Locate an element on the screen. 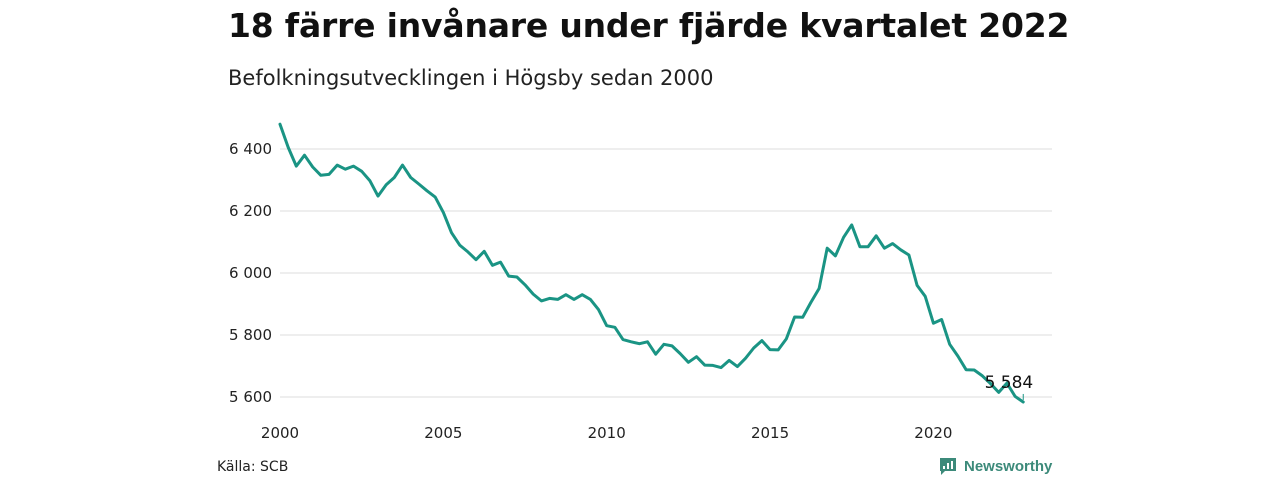 Image resolution: width=1280 pixels, height=480 pixels. y-axis-ticks: 5 600 5 800 6 000 6 200 6 400 is located at coordinates (250, 273).